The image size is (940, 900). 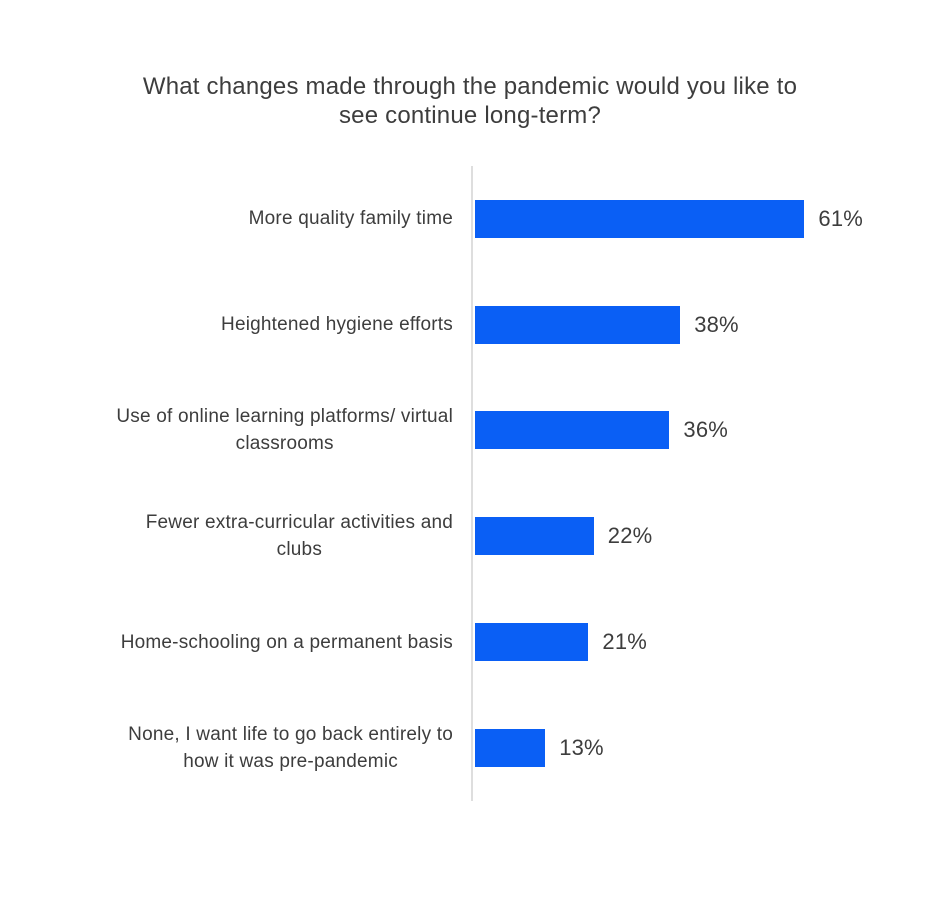 I want to click on bar-row: More quality family time 61%, so click(x=470, y=219).